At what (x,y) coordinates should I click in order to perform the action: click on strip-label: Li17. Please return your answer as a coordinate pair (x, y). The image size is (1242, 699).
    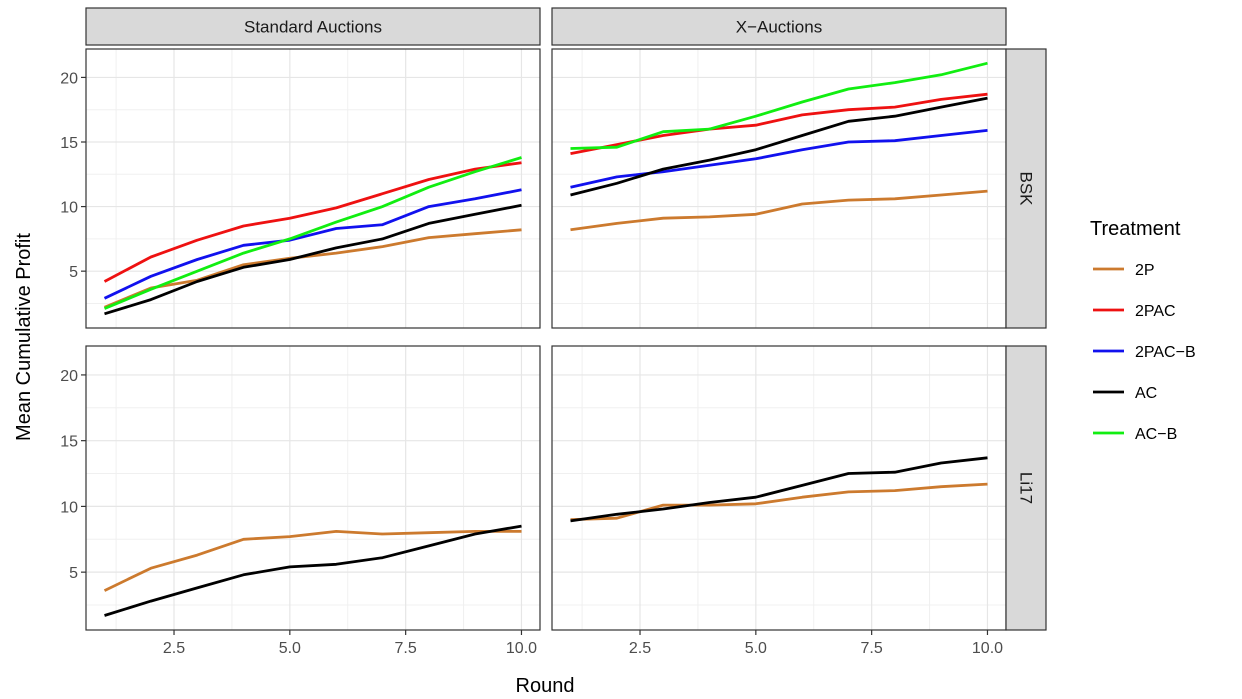
    Looking at the image, I should click on (1026, 488).